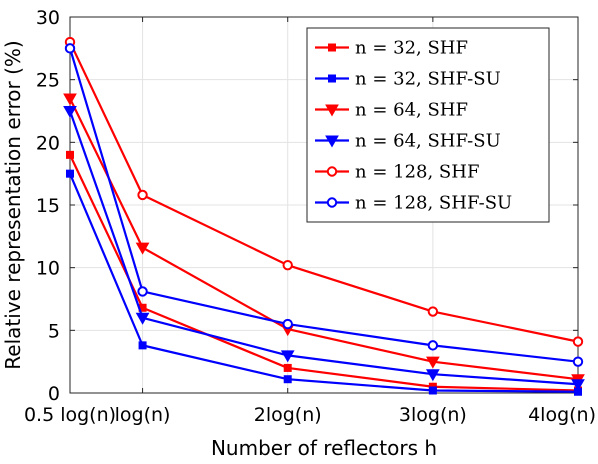 The image size is (598, 464). I want to click on legend-entry-n-128-shf: n = 128, SHF, so click(397, 172).